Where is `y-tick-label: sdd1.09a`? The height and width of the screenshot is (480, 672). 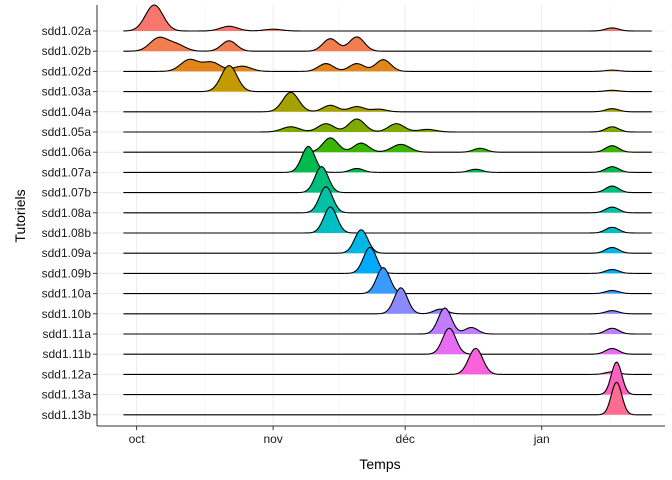
y-tick-label: sdd1.09a is located at coordinates (67, 253).